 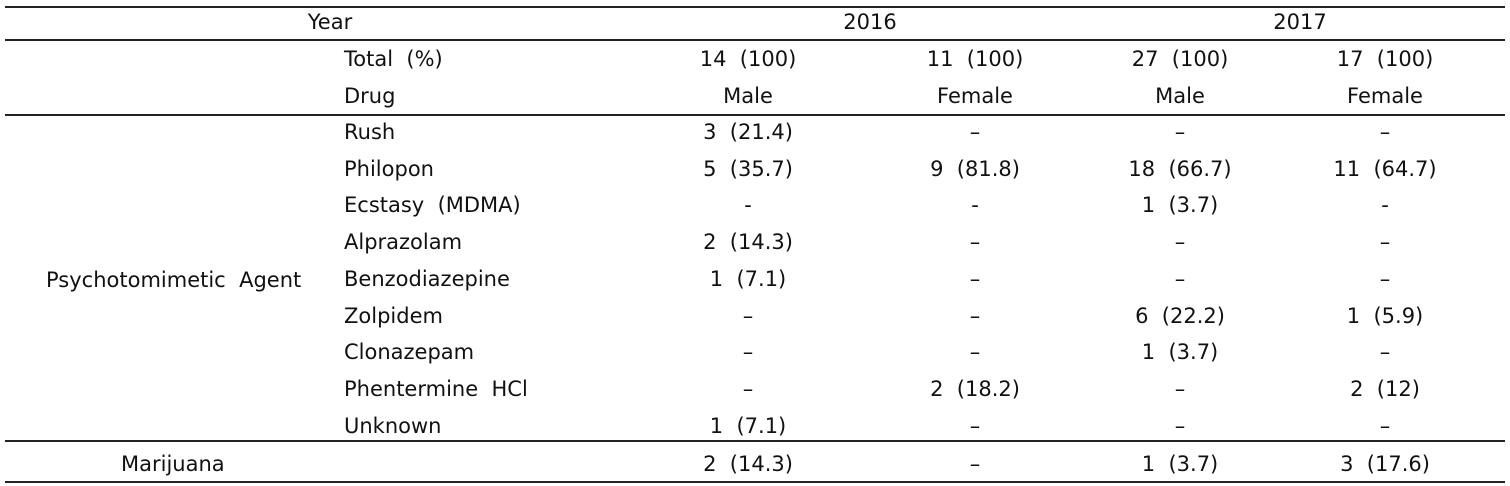 I want to click on drug-name: Zolpidem, so click(x=393, y=315).